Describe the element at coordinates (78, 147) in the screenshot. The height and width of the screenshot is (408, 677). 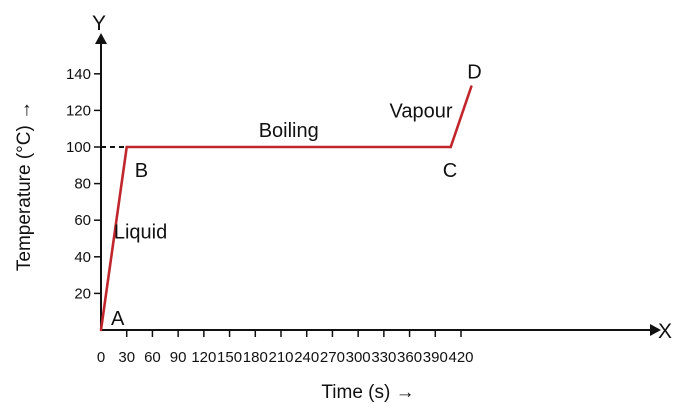
I see `y-tick-label: 100` at that location.